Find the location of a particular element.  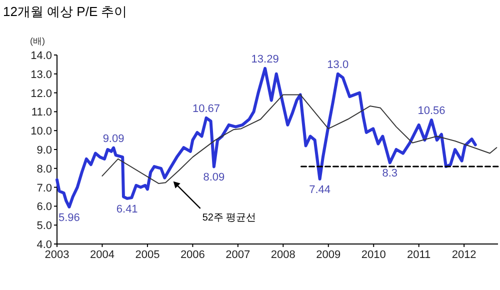

y-tick-label: 8.0 is located at coordinates (44, 169).